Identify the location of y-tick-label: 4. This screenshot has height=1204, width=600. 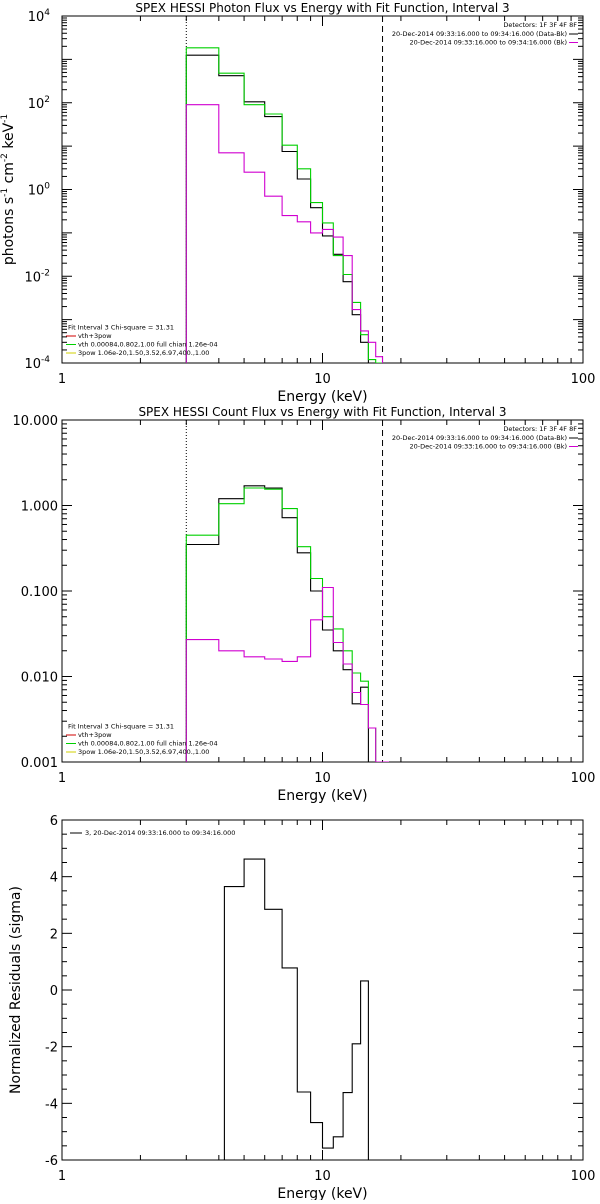
(54, 878).